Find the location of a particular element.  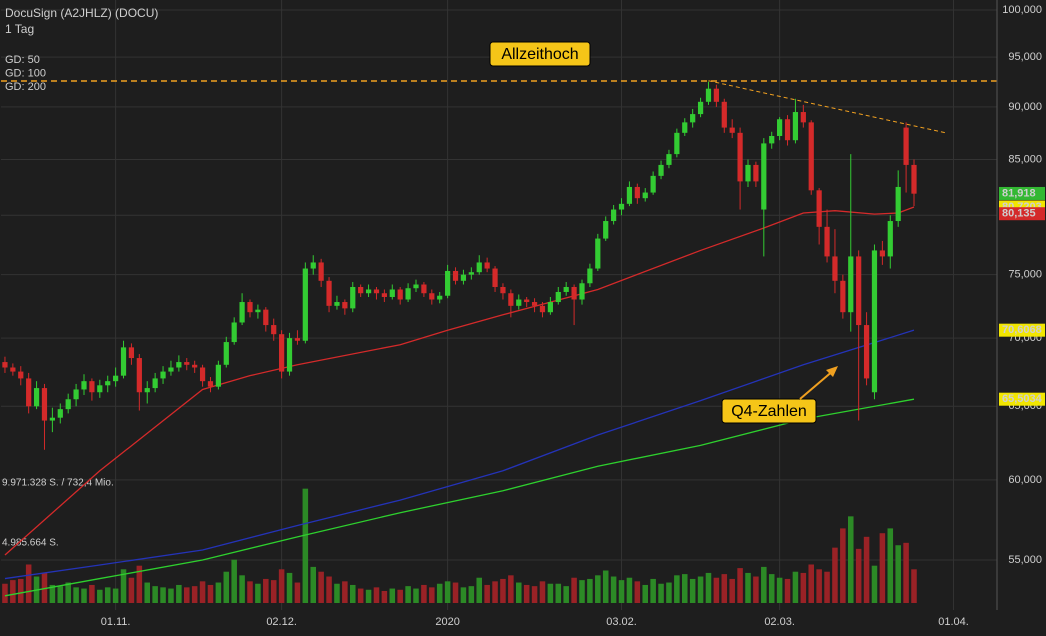

chart-subtitle: 1 Tag is located at coordinates (19, 29).